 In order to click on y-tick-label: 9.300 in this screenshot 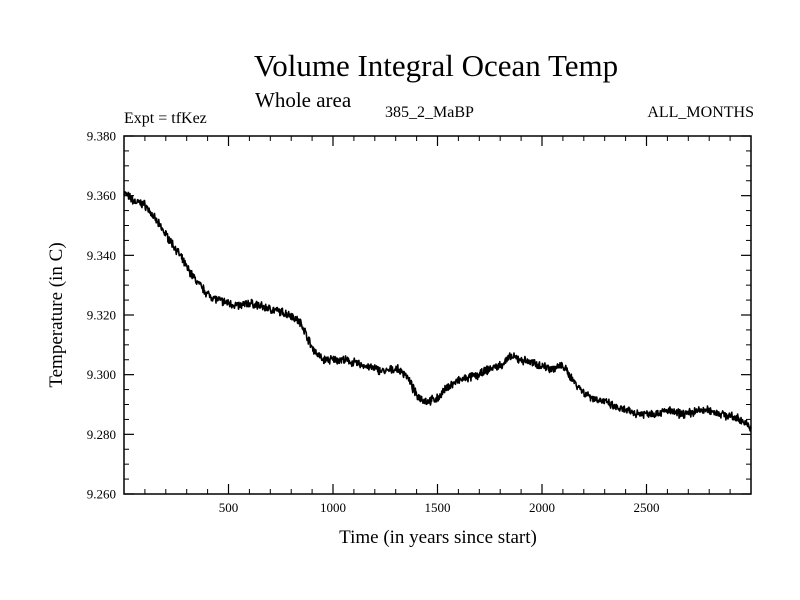, I will do `click(101, 374)`.